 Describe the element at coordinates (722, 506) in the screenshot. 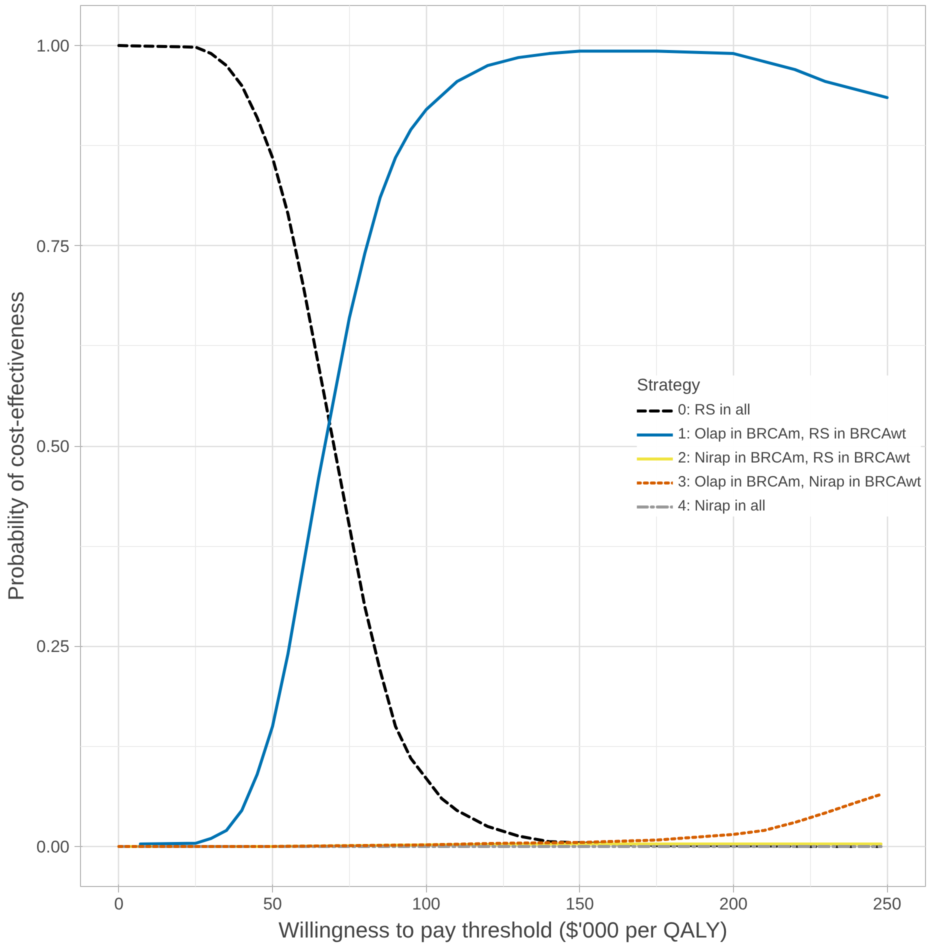

I see `legend-label: 4: Nirap in all` at that location.